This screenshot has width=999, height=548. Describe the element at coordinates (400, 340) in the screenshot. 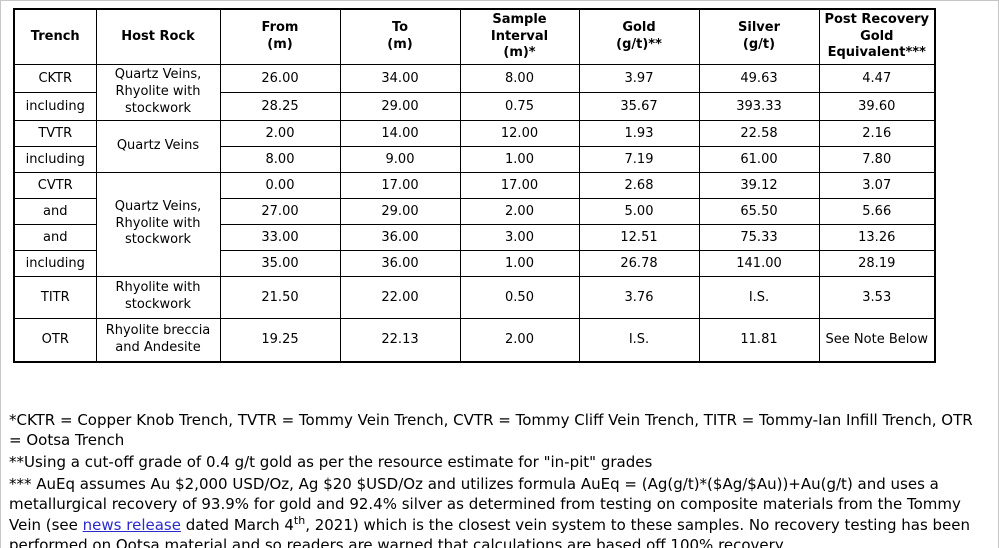

I see `to-cell: 22.13` at that location.